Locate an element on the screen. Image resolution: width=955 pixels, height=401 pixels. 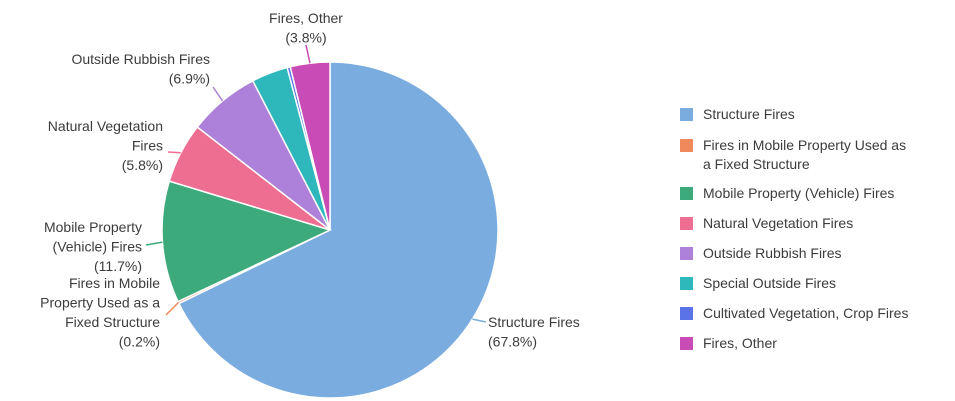
legend-label-6: Special Outside Fires is located at coordinates (769, 283).